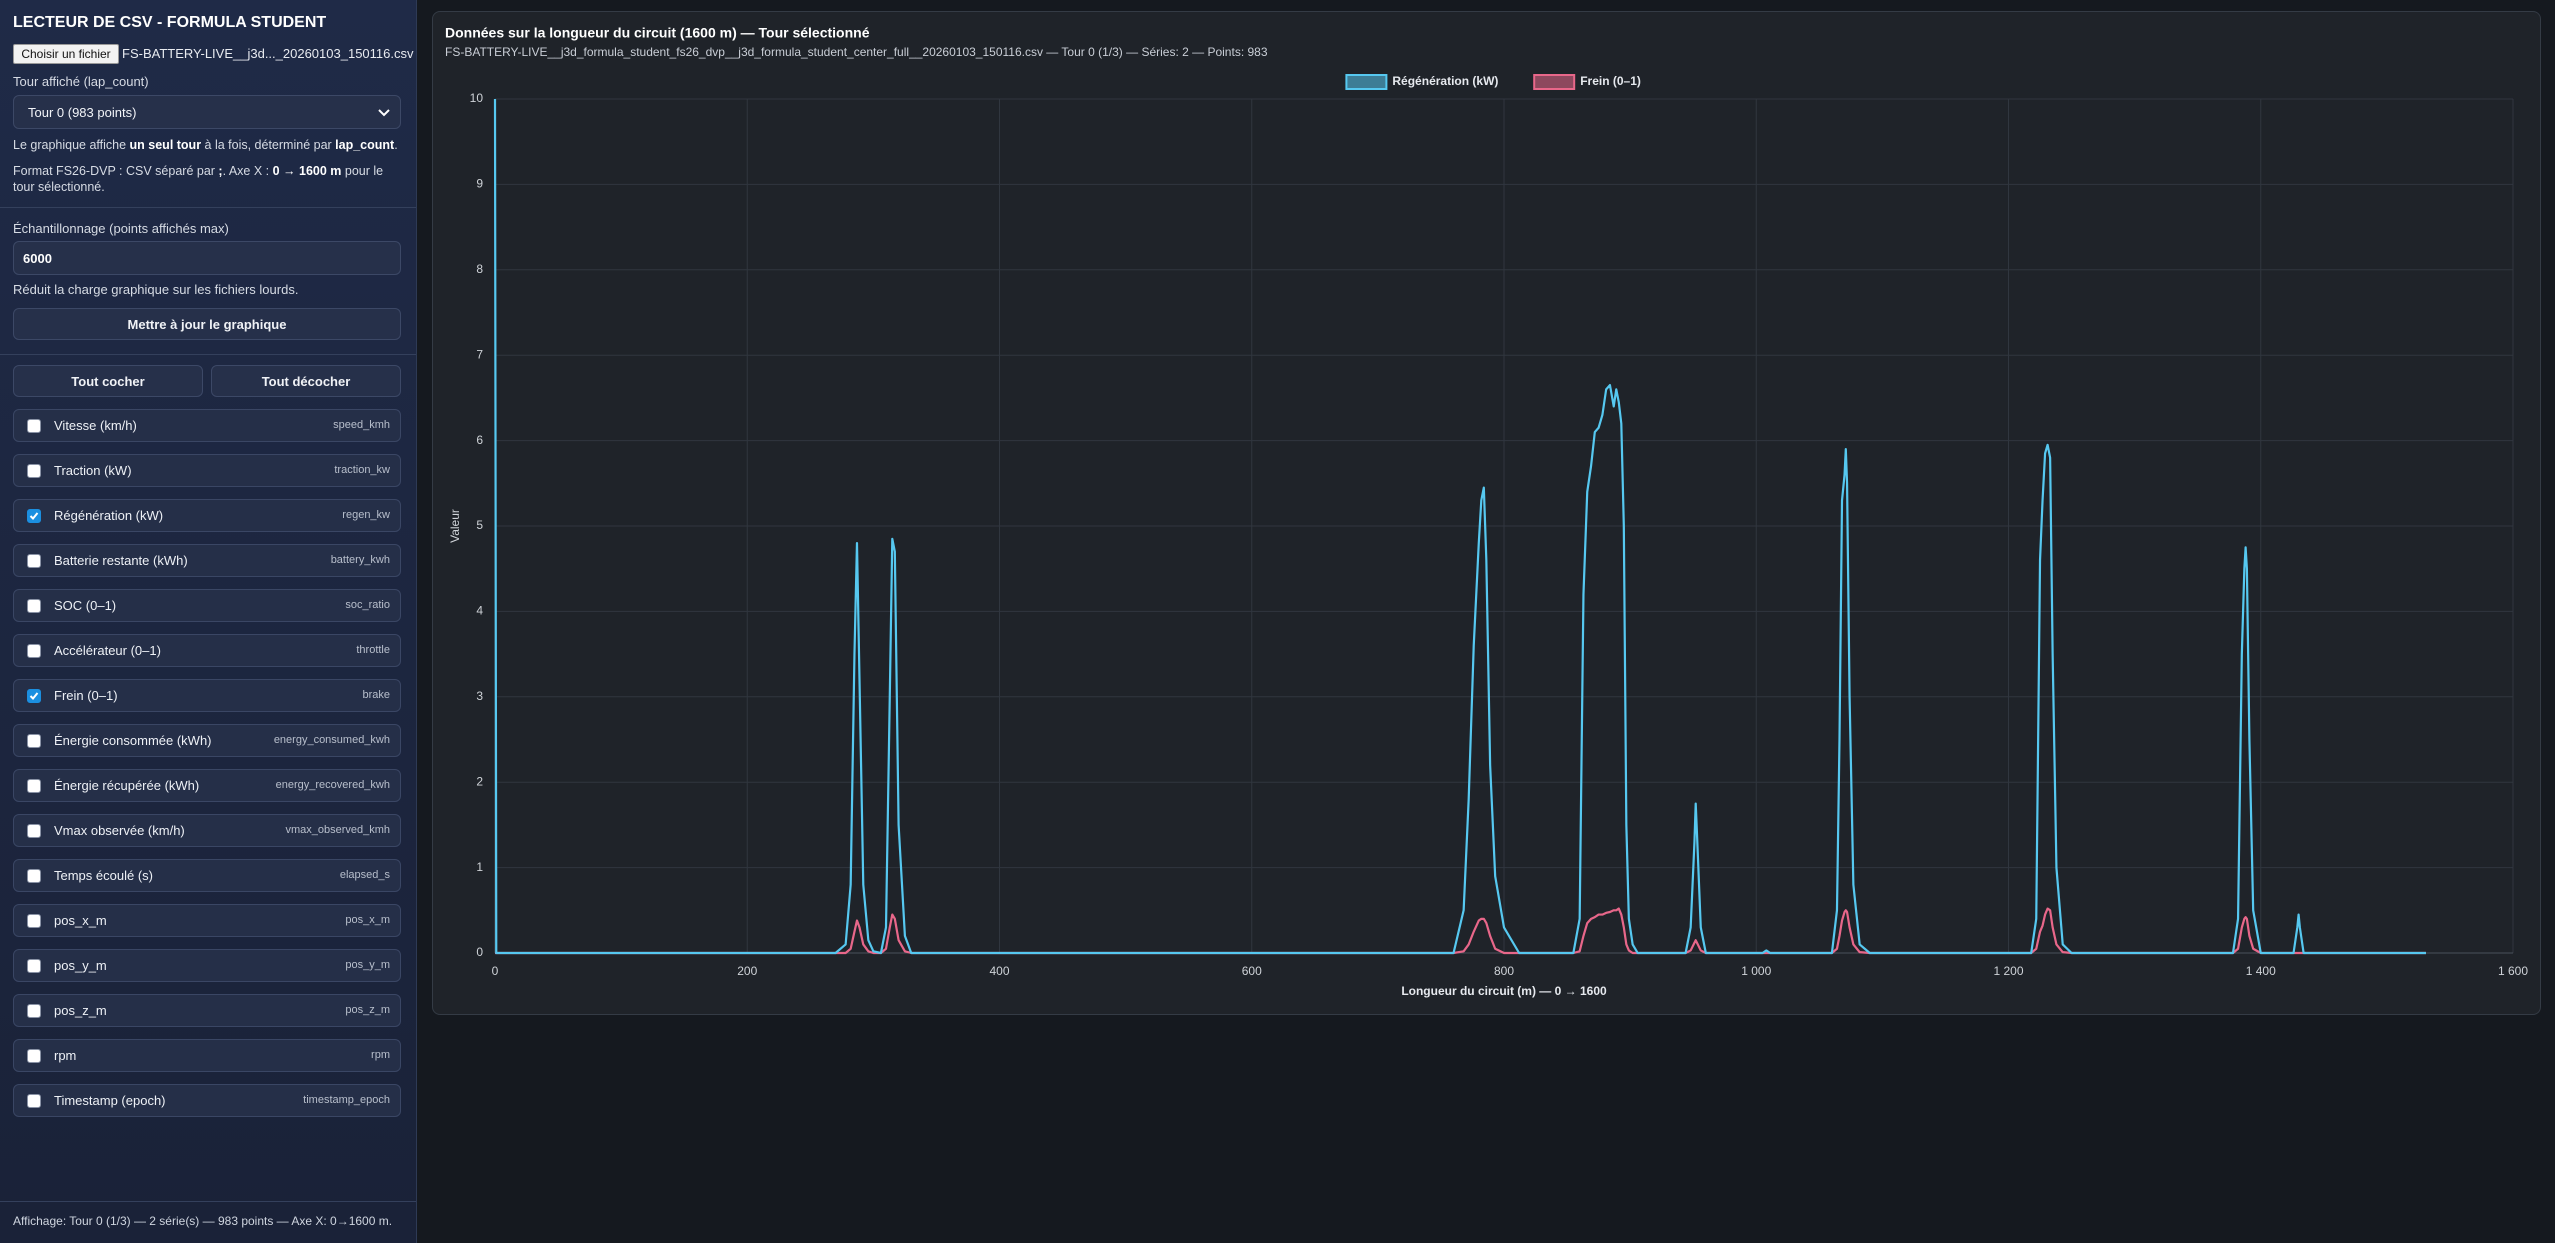 This screenshot has width=2555, height=1243. What do you see at coordinates (110, 1100) in the screenshot?
I see `field-label: Timestamp (epoch)` at bounding box center [110, 1100].